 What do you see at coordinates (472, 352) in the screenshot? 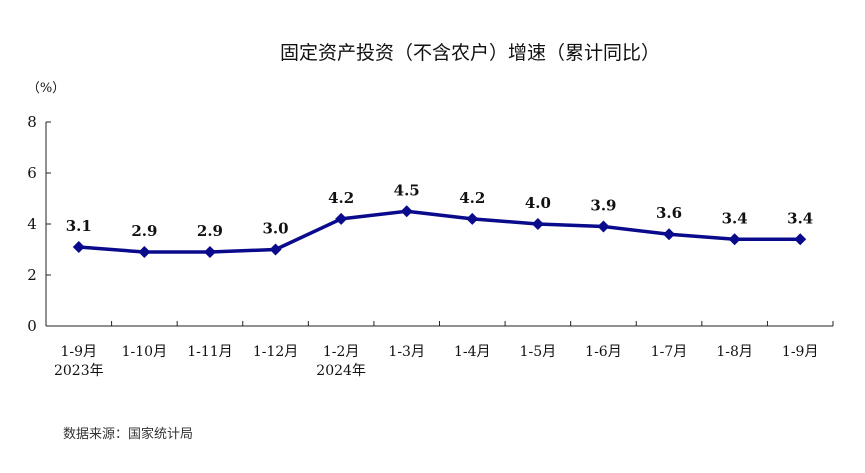
I see `x-tick-label: 1-4月` at bounding box center [472, 352].